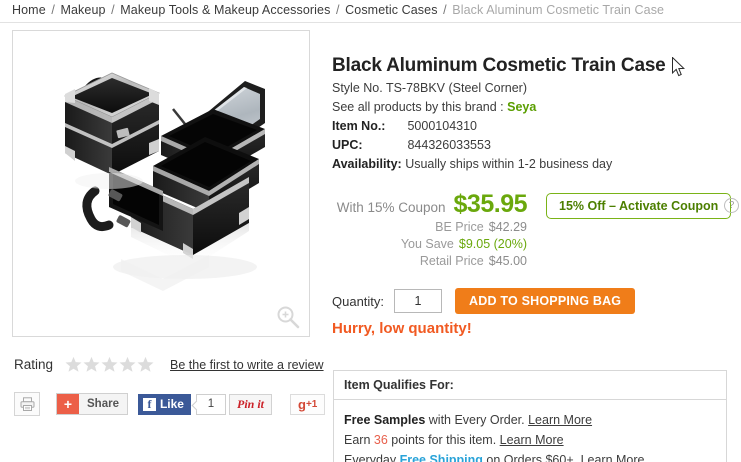  What do you see at coordinates (370, 22) in the screenshot?
I see `breadcrumb-divider` at bounding box center [370, 22].